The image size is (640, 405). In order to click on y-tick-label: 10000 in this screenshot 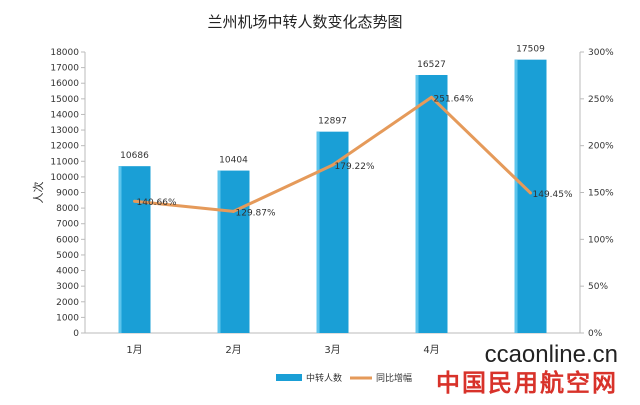, I will do `click(64, 178)`.